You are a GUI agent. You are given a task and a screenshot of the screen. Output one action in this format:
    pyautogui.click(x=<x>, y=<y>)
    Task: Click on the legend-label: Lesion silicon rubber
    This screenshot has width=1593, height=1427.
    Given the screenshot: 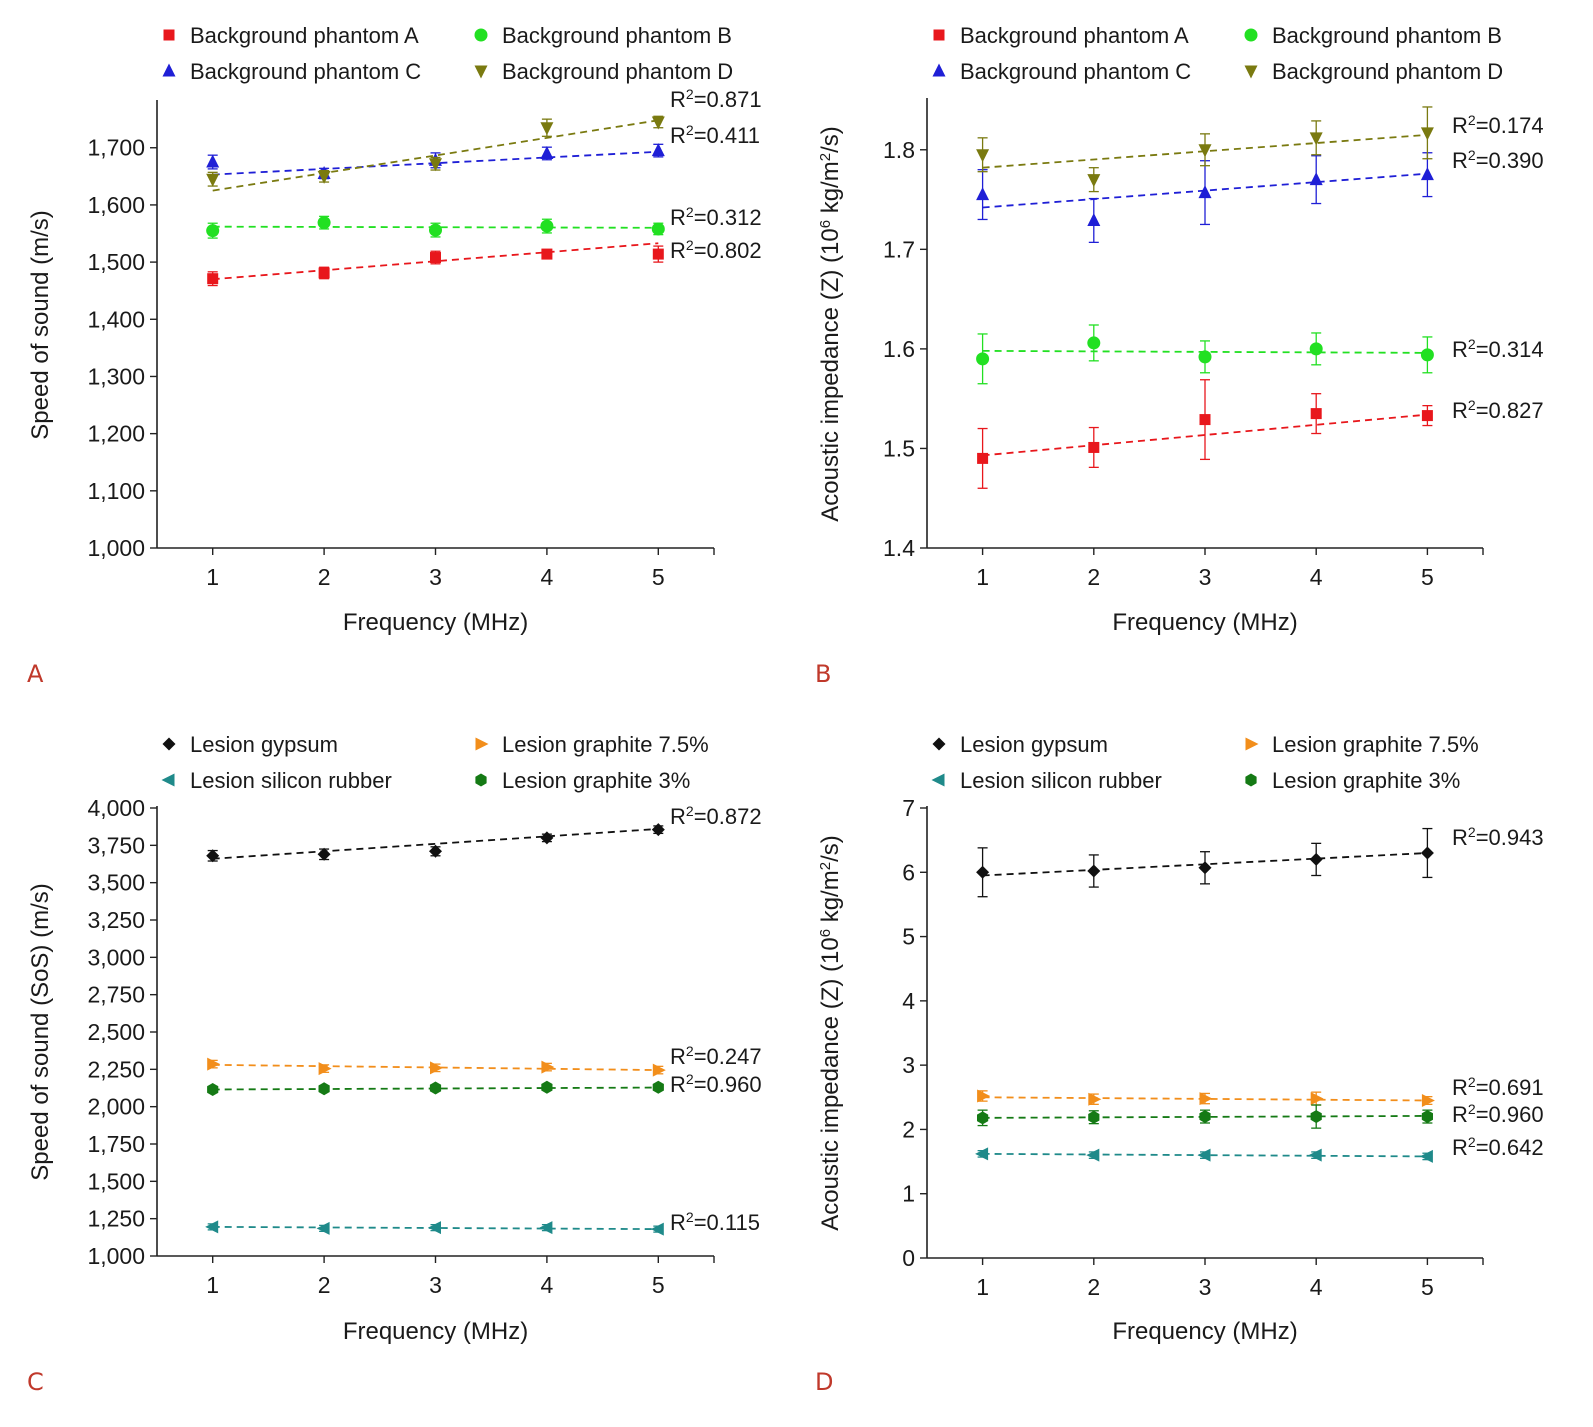 What is the action you would take?
    pyautogui.click(x=1061, y=780)
    